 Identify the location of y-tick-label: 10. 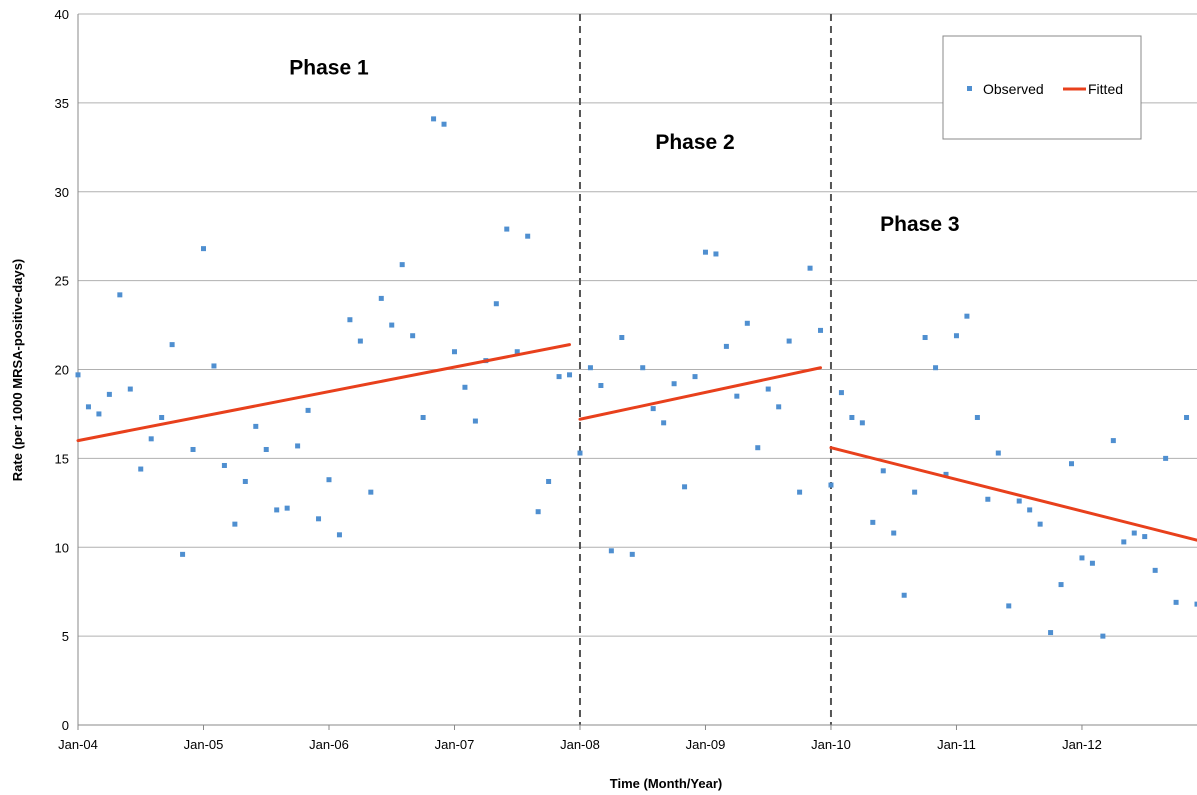
(62, 547).